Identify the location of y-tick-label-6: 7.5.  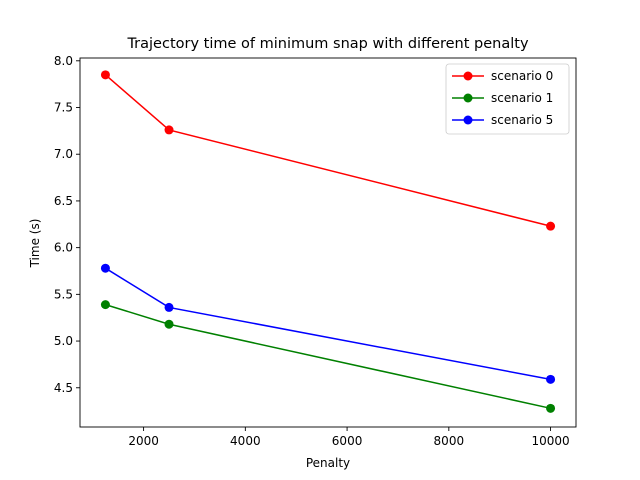
(63, 108).